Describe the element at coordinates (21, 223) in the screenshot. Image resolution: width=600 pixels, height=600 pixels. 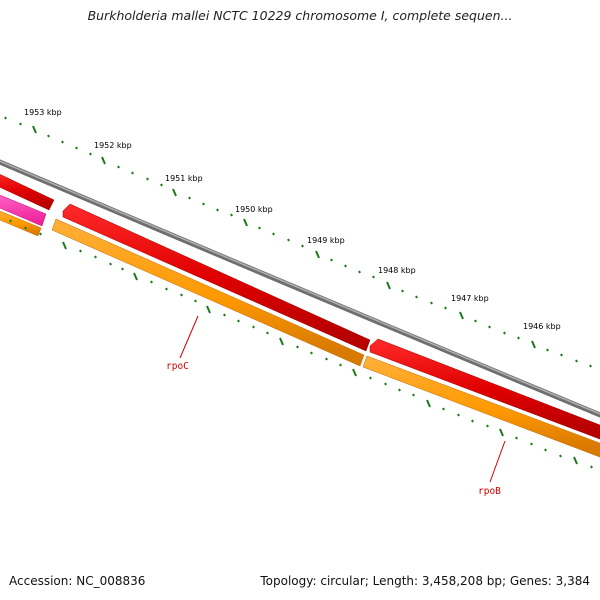
I see `gene-feature` at that location.